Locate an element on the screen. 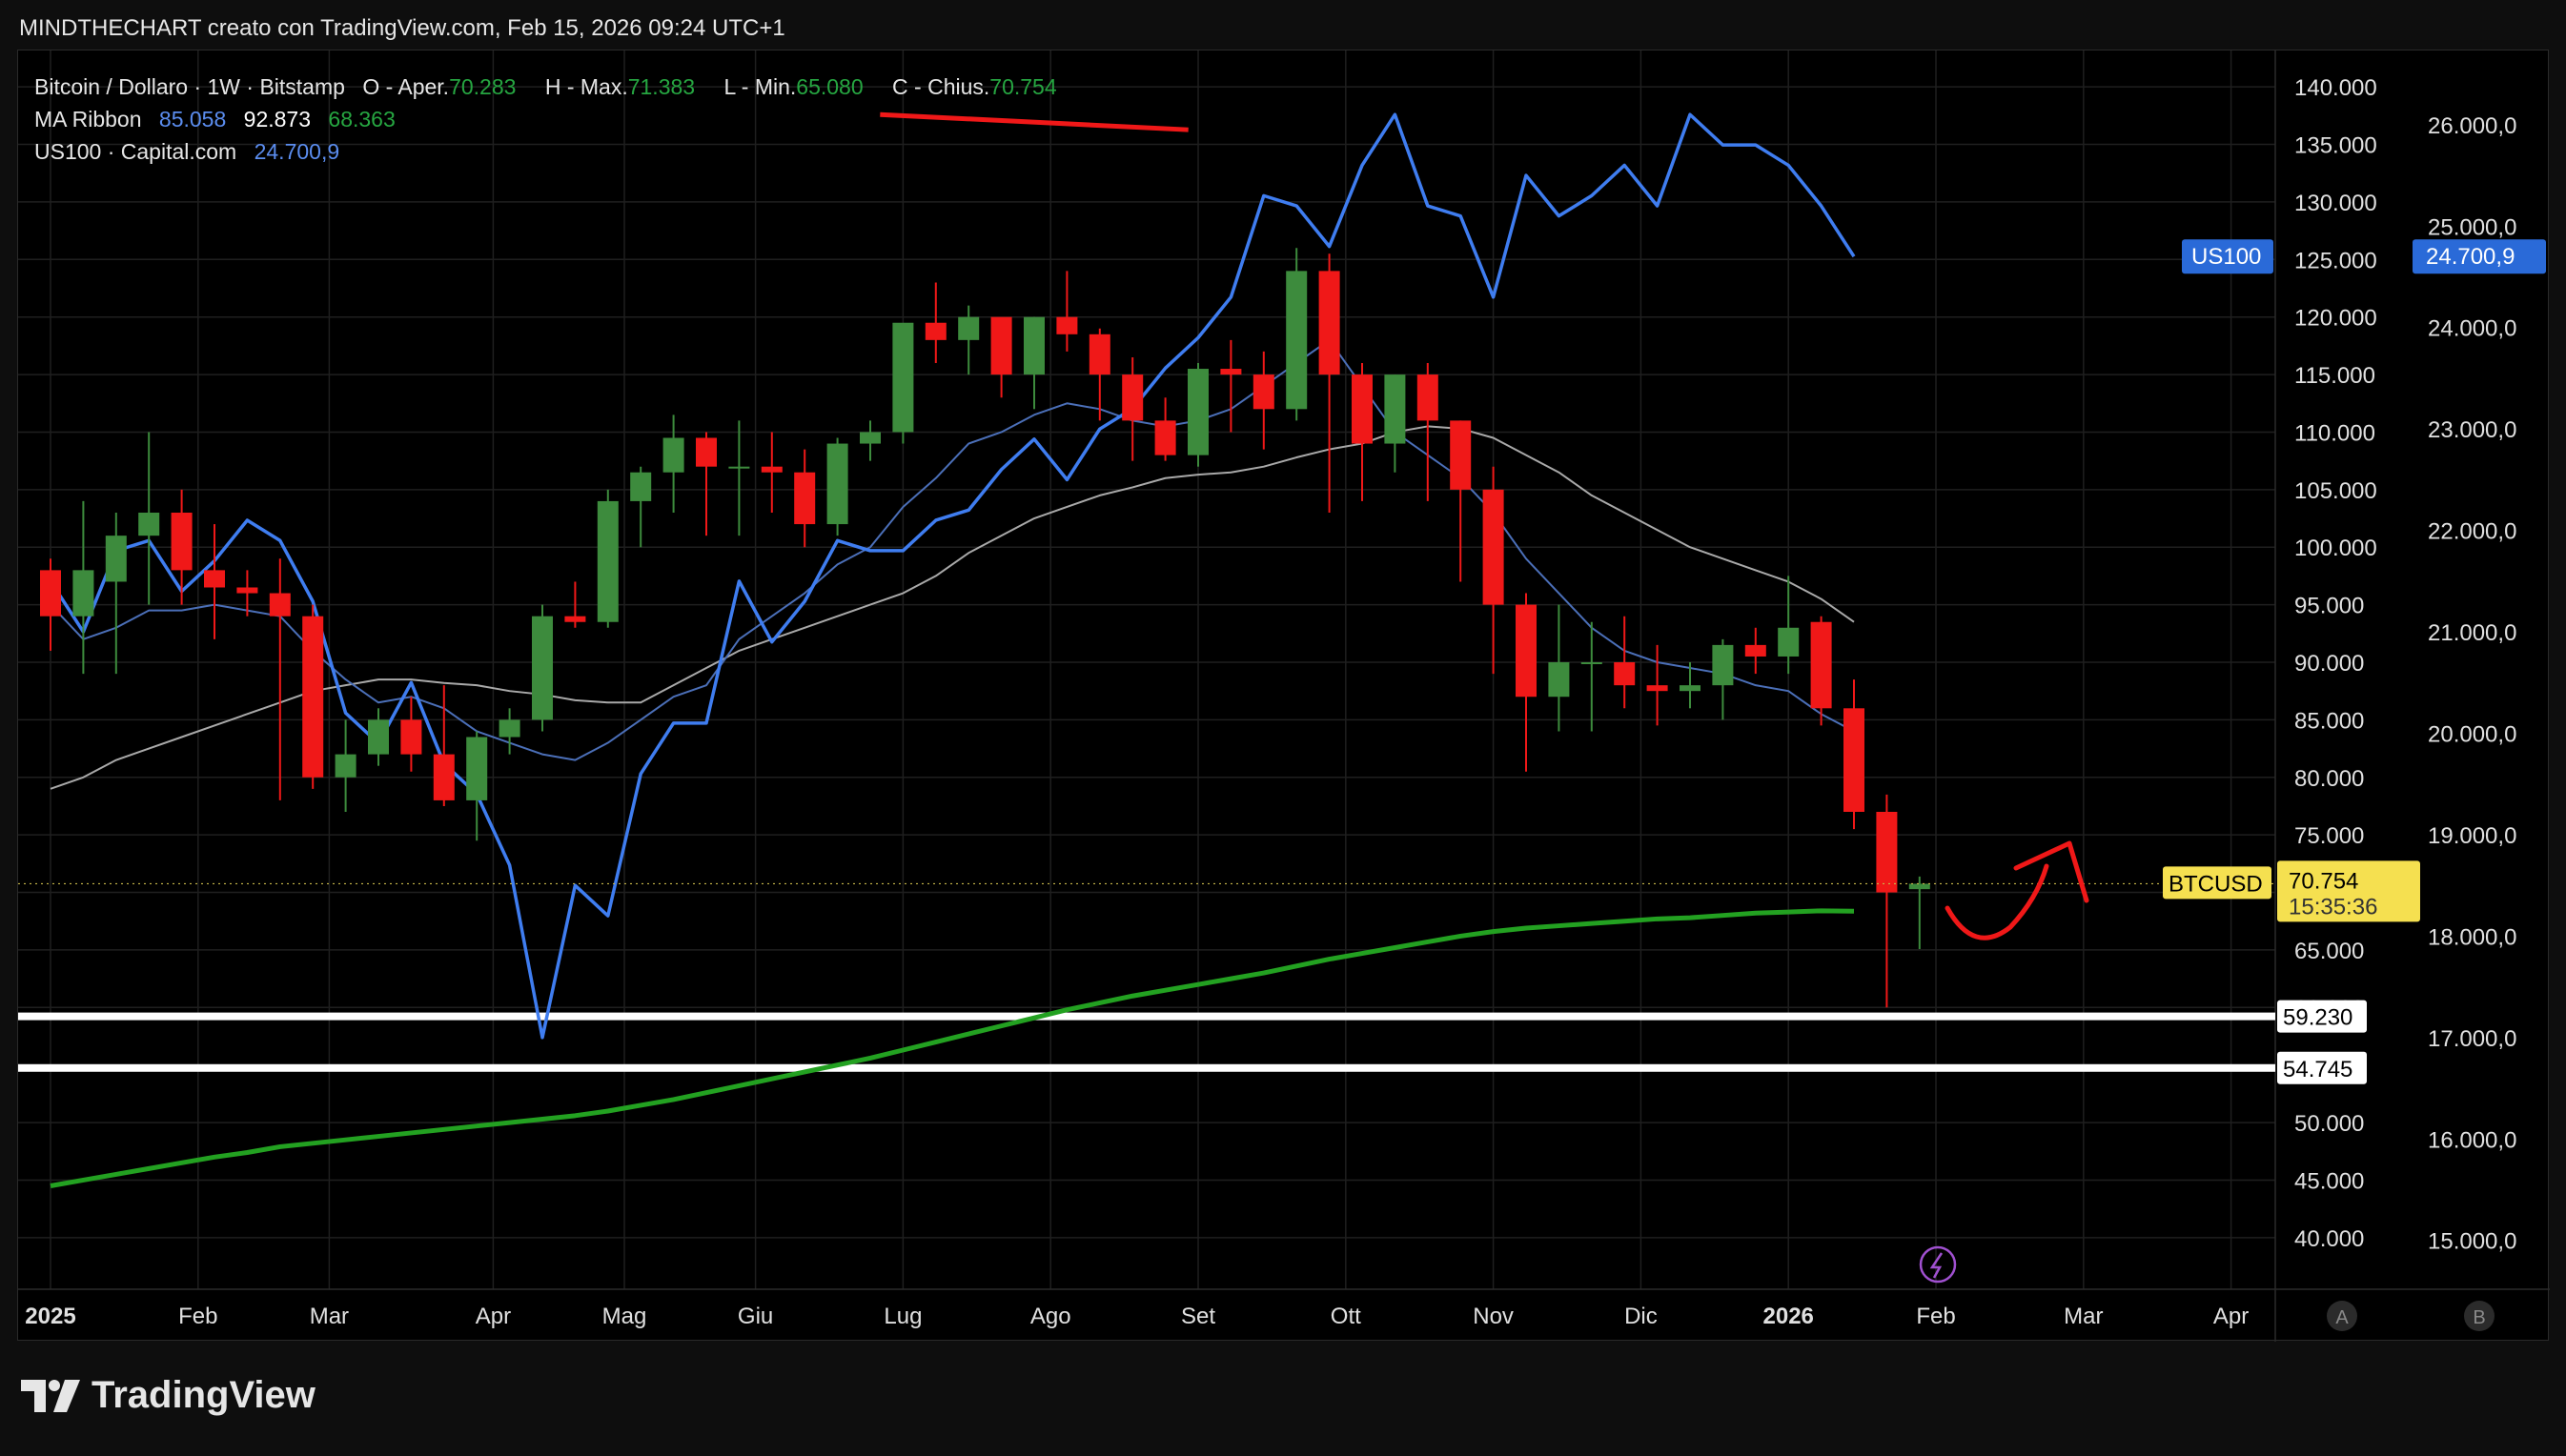 This screenshot has width=2566, height=1456. resistance-line is located at coordinates (1034, 122).